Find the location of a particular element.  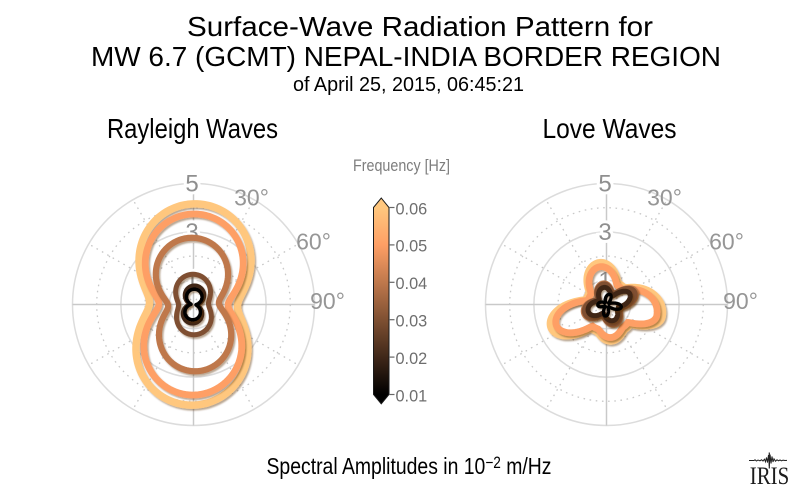

svg-text:Surface-Wave Radiation Pattern: Surface-Wave Radiation Pattern for is located at coordinates (420, 26).